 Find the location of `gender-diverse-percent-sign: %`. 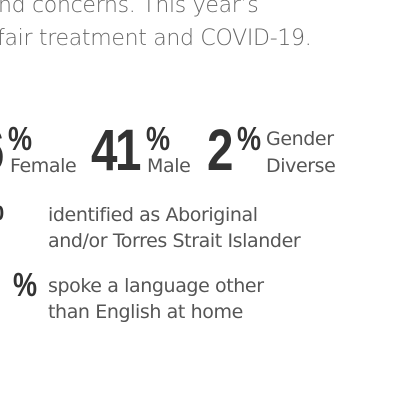

gender-diverse-percent-sign: % is located at coordinates (249, 138).